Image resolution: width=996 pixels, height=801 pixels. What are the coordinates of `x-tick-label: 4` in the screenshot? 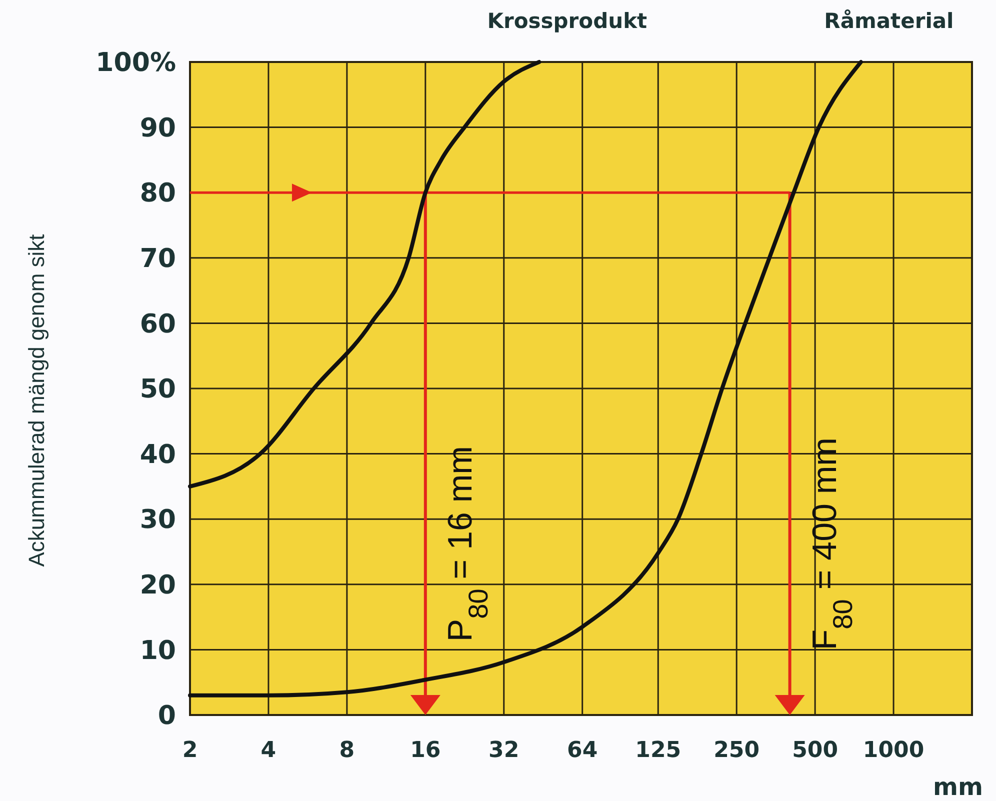 It's located at (268, 750).